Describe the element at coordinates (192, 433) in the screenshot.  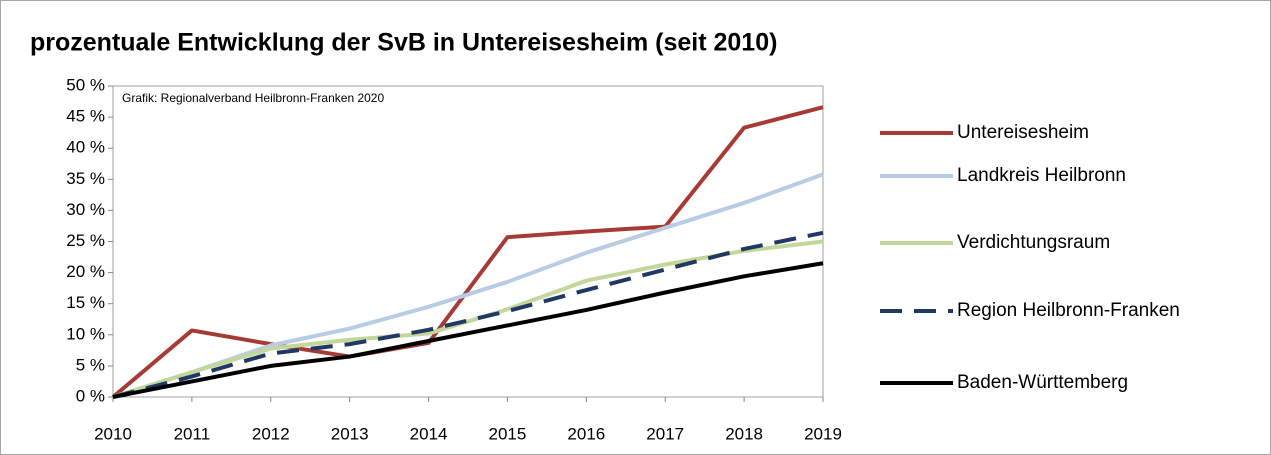
I see `x-tick-label: 2011` at that location.